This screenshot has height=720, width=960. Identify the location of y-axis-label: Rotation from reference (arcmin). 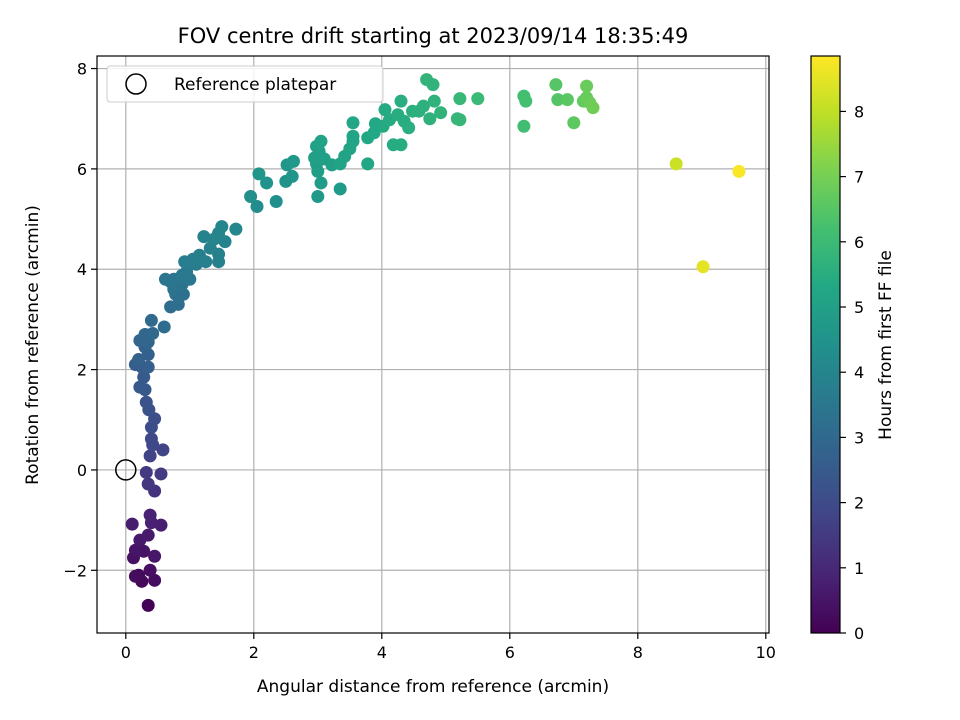
(33, 345).